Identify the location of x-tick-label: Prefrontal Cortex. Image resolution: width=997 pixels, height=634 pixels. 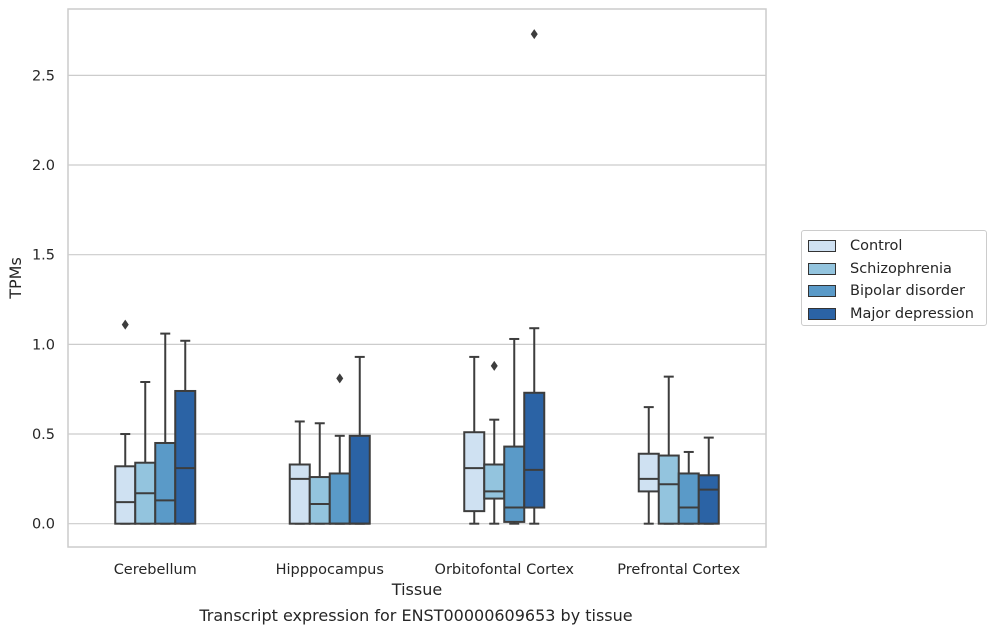
(678, 570).